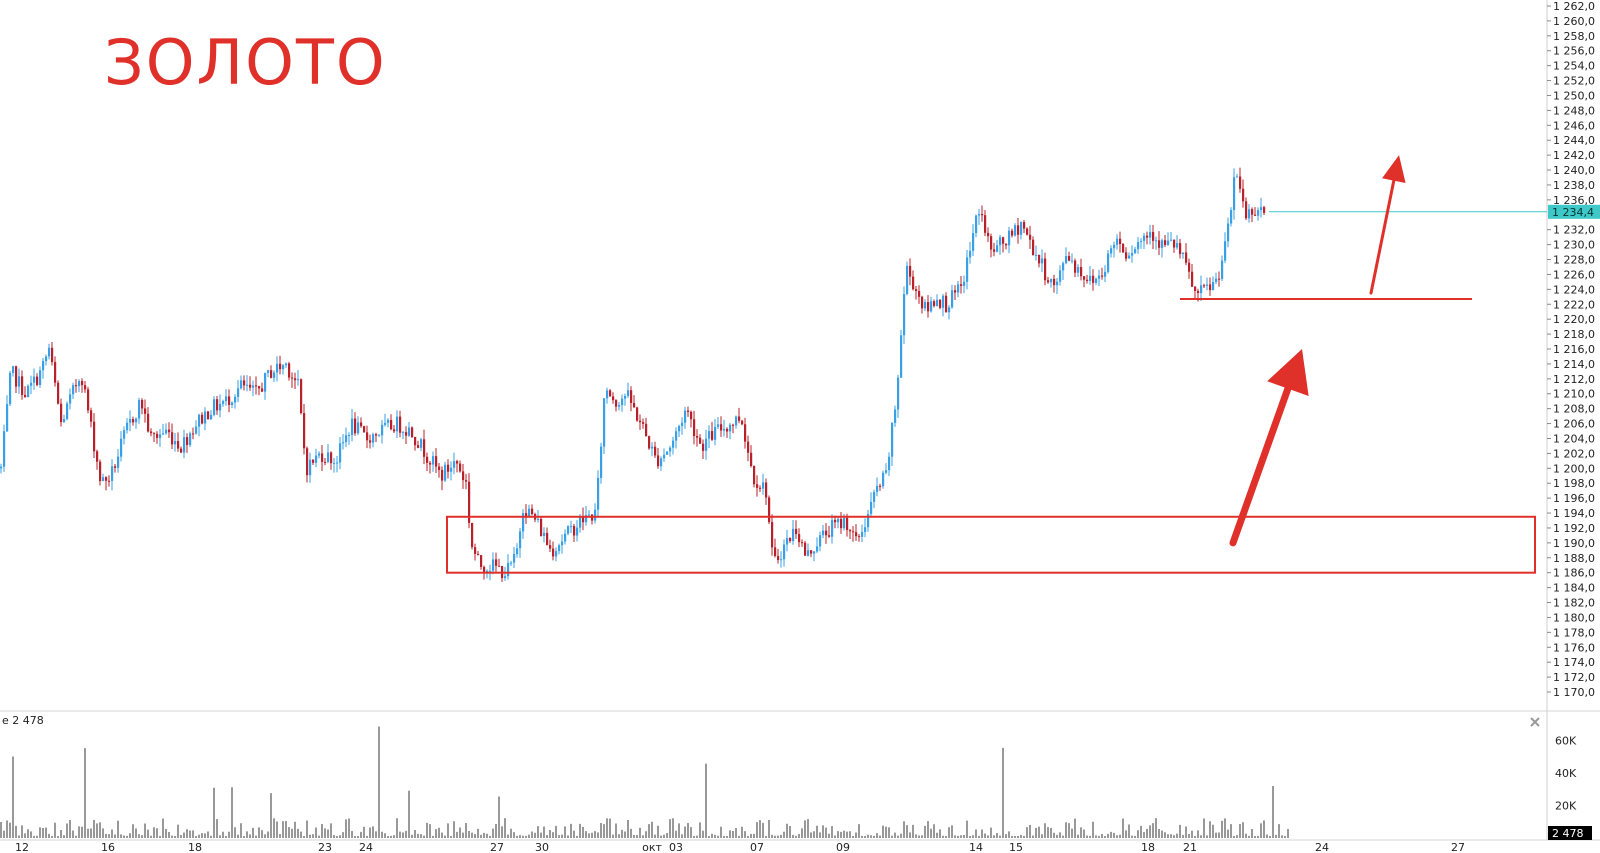 Image resolution: width=1600 pixels, height=853 pixels. I want to click on price-tick-label: 1 210,0, so click(1574, 394).